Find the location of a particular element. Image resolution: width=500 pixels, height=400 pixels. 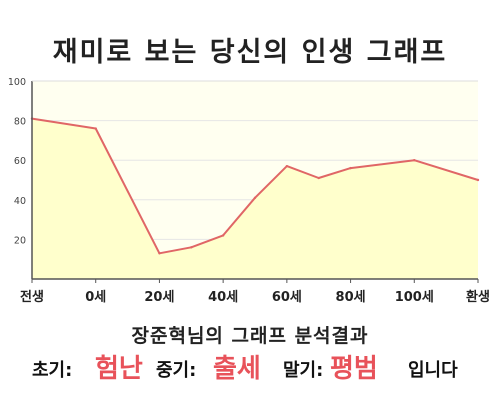

late-value: 평범 is located at coordinates (354, 369).